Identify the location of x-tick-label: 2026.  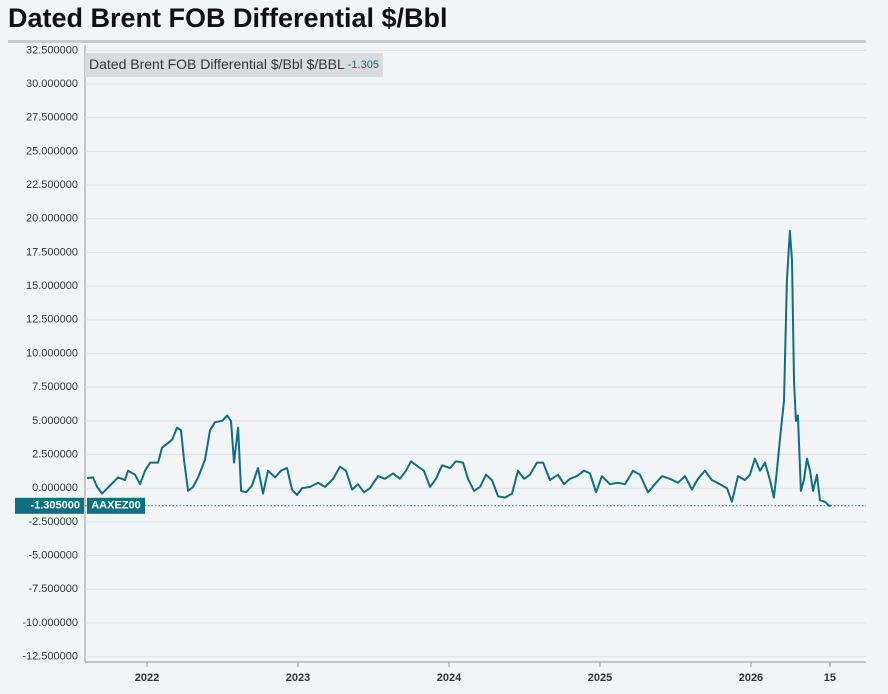
(751, 678).